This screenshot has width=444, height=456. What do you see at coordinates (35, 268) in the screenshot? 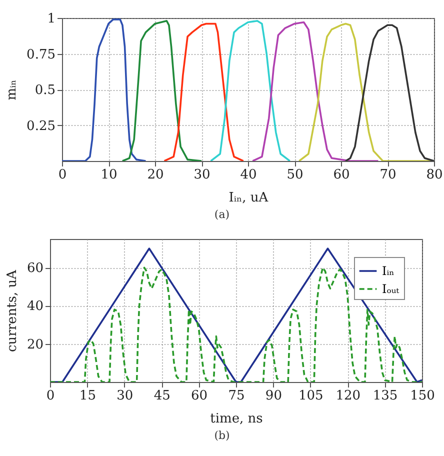
I see `y-tick-label: 60` at bounding box center [35, 268].